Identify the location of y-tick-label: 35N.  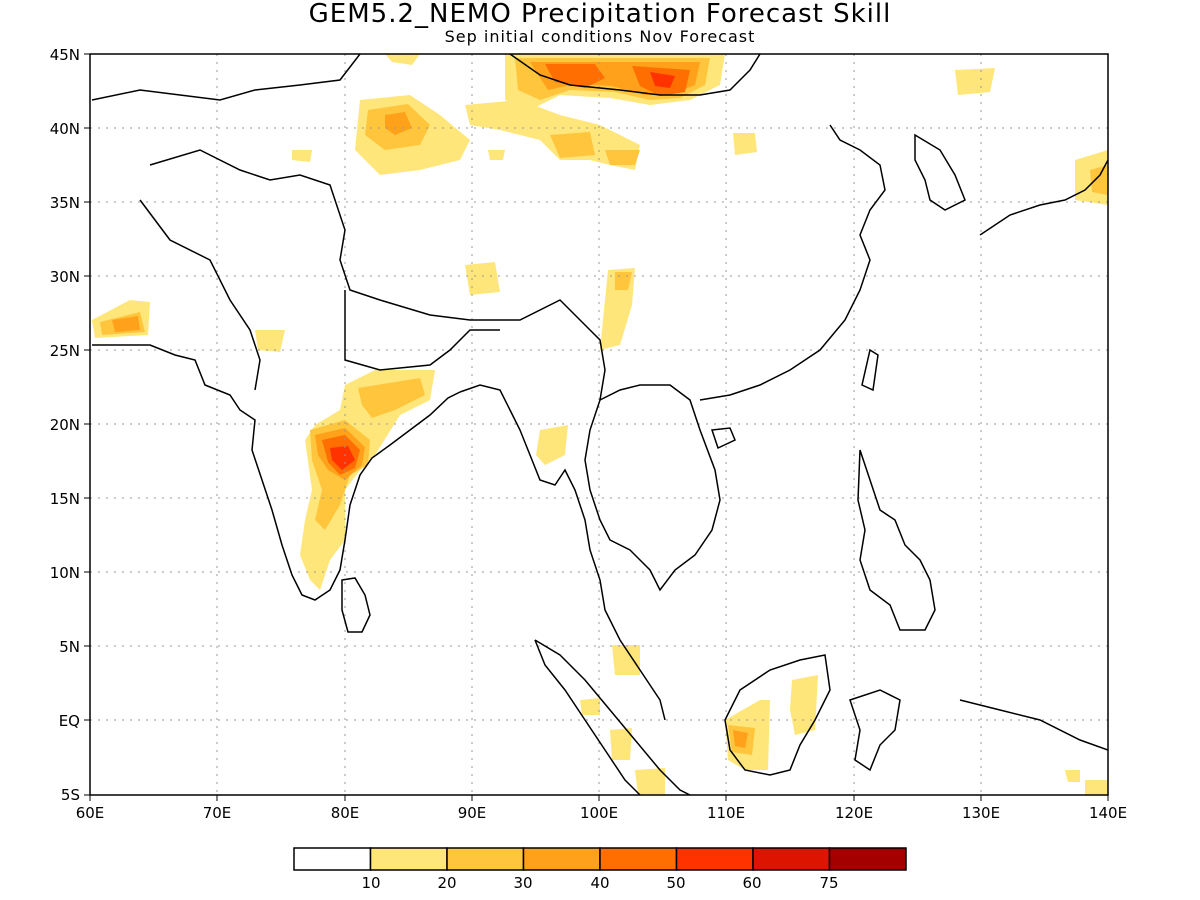
(65, 203).